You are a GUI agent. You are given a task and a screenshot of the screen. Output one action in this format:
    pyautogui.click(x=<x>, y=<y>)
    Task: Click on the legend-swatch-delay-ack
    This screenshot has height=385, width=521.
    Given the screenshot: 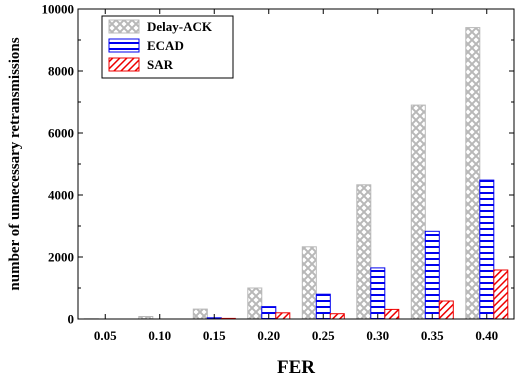 What is the action you would take?
    pyautogui.click(x=124, y=26)
    